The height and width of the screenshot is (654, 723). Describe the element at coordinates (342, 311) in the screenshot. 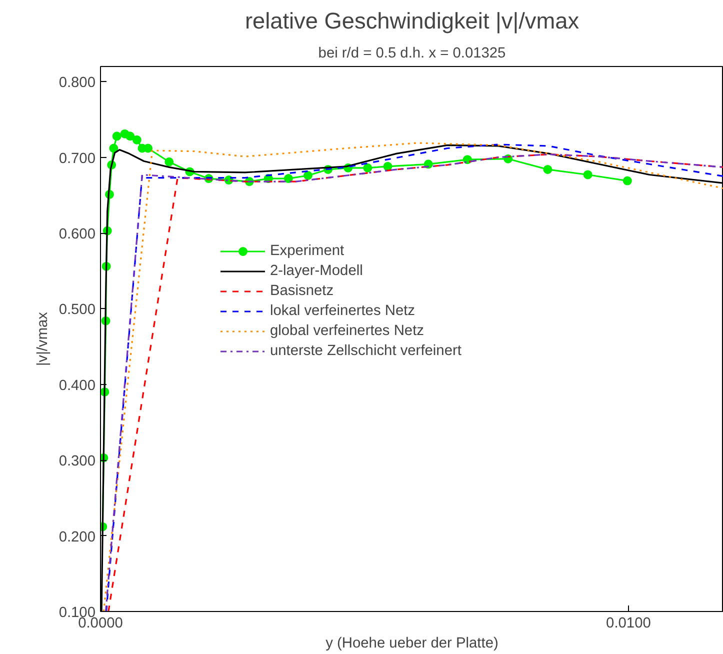

I see `legend-label: lokal verfeinertes Netz` at that location.